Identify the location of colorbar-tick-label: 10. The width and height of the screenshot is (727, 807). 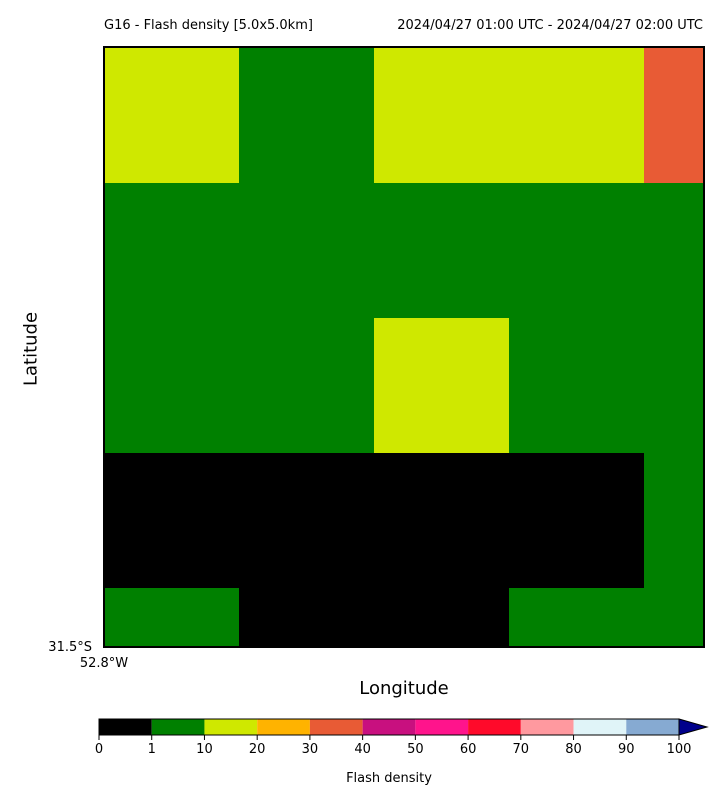
(204, 749).